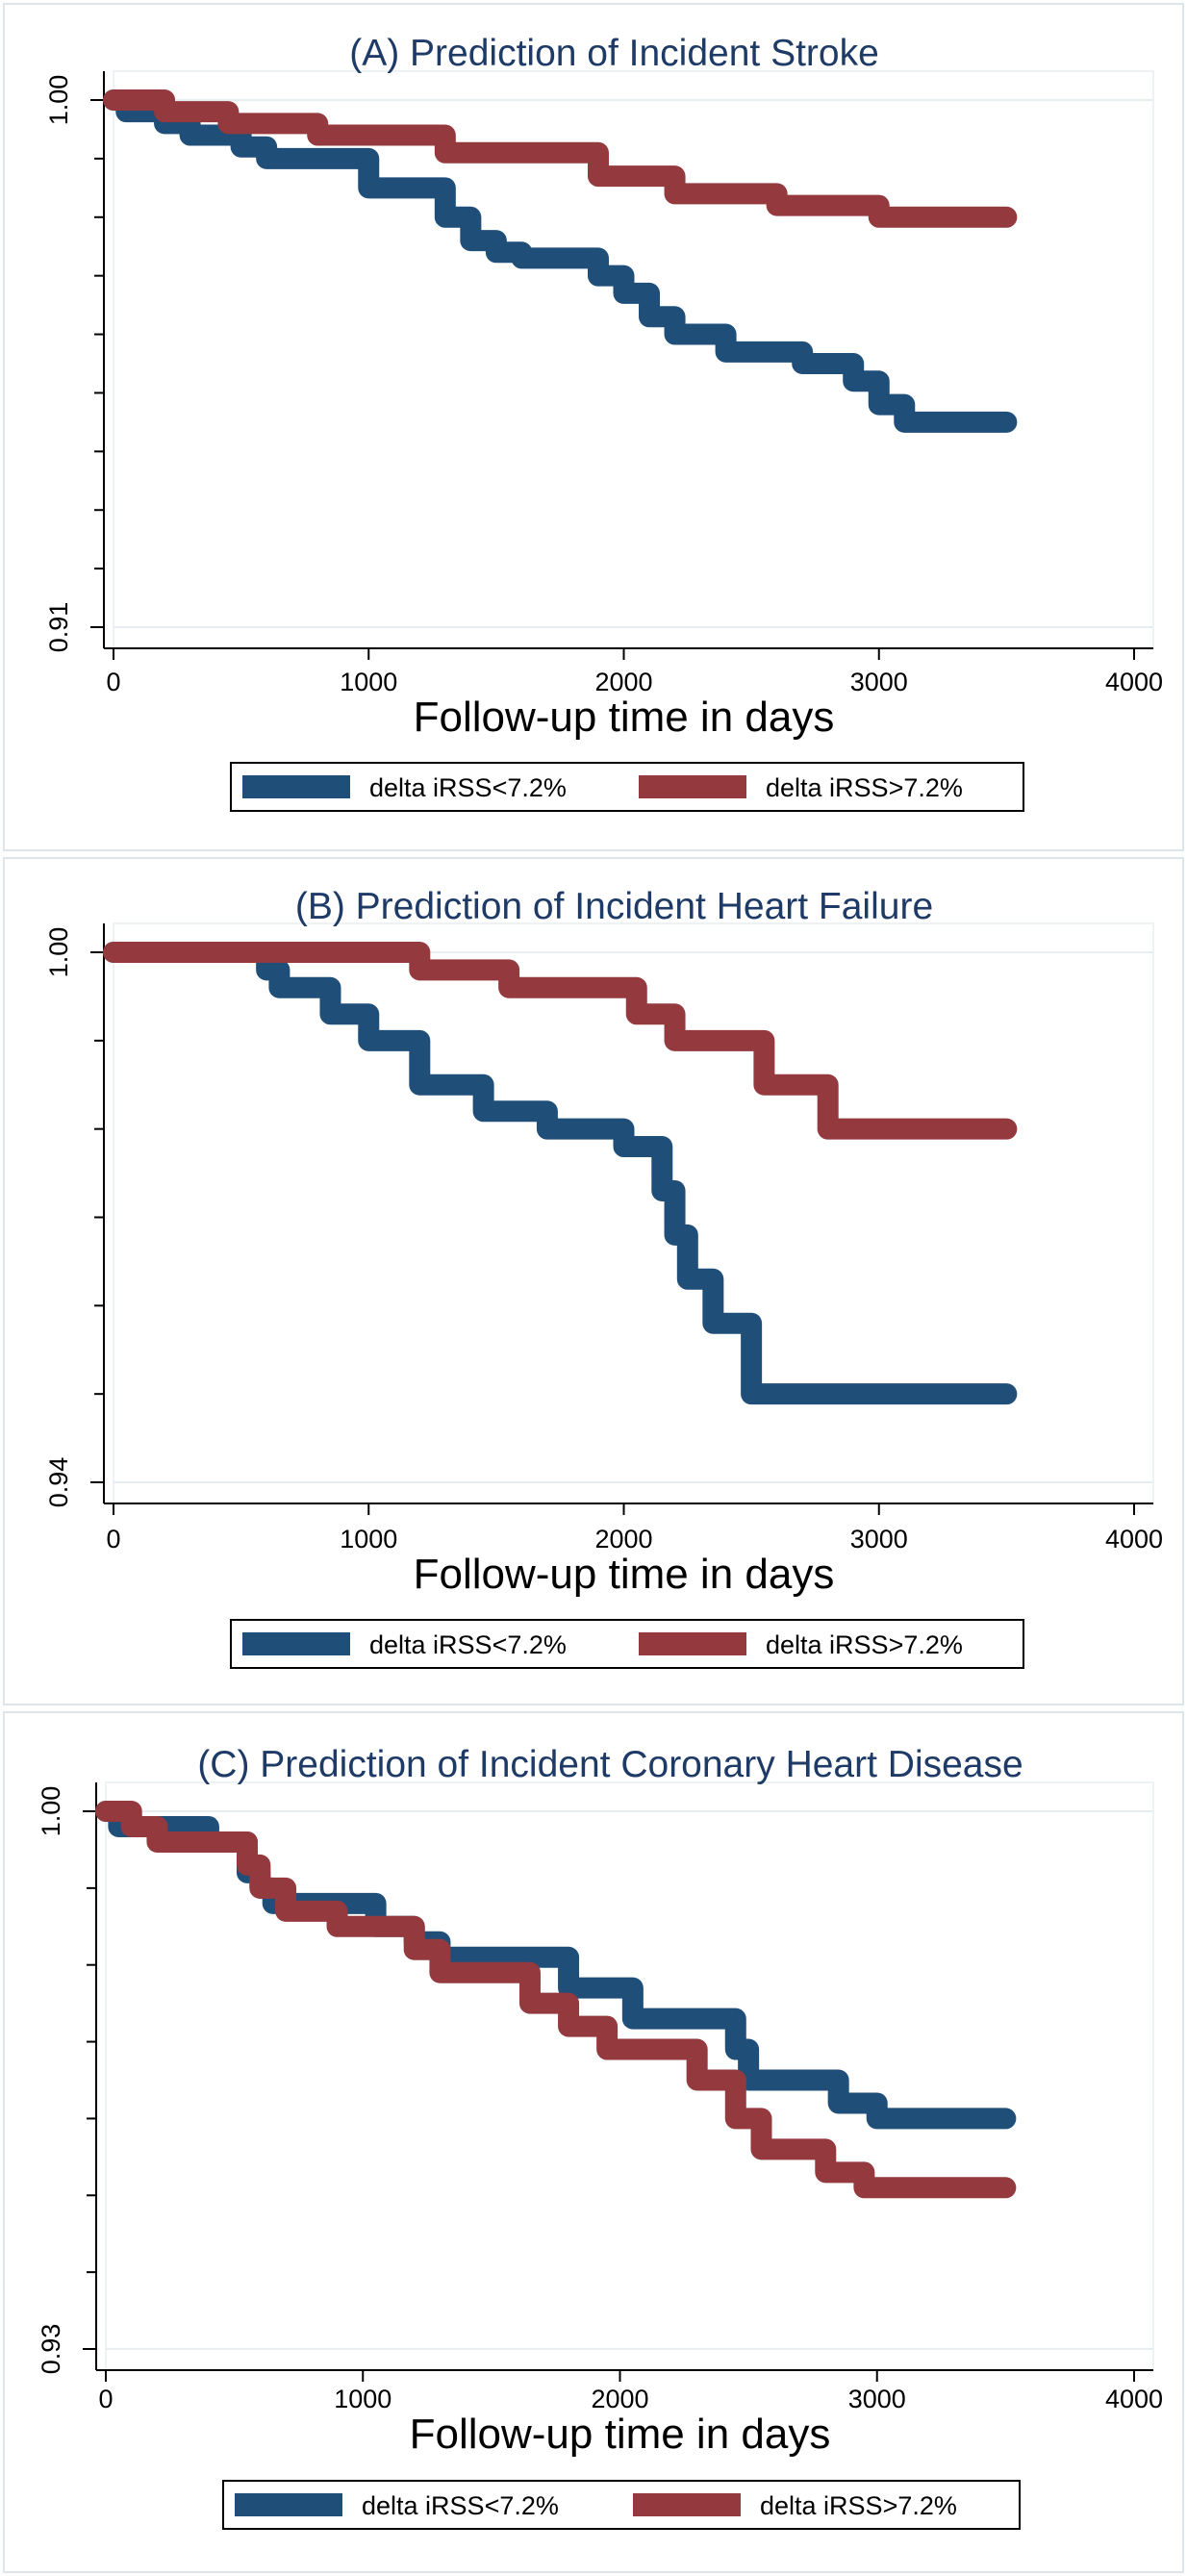  I want to click on x-tick-label-c-4: 4000, so click(1134, 2399).